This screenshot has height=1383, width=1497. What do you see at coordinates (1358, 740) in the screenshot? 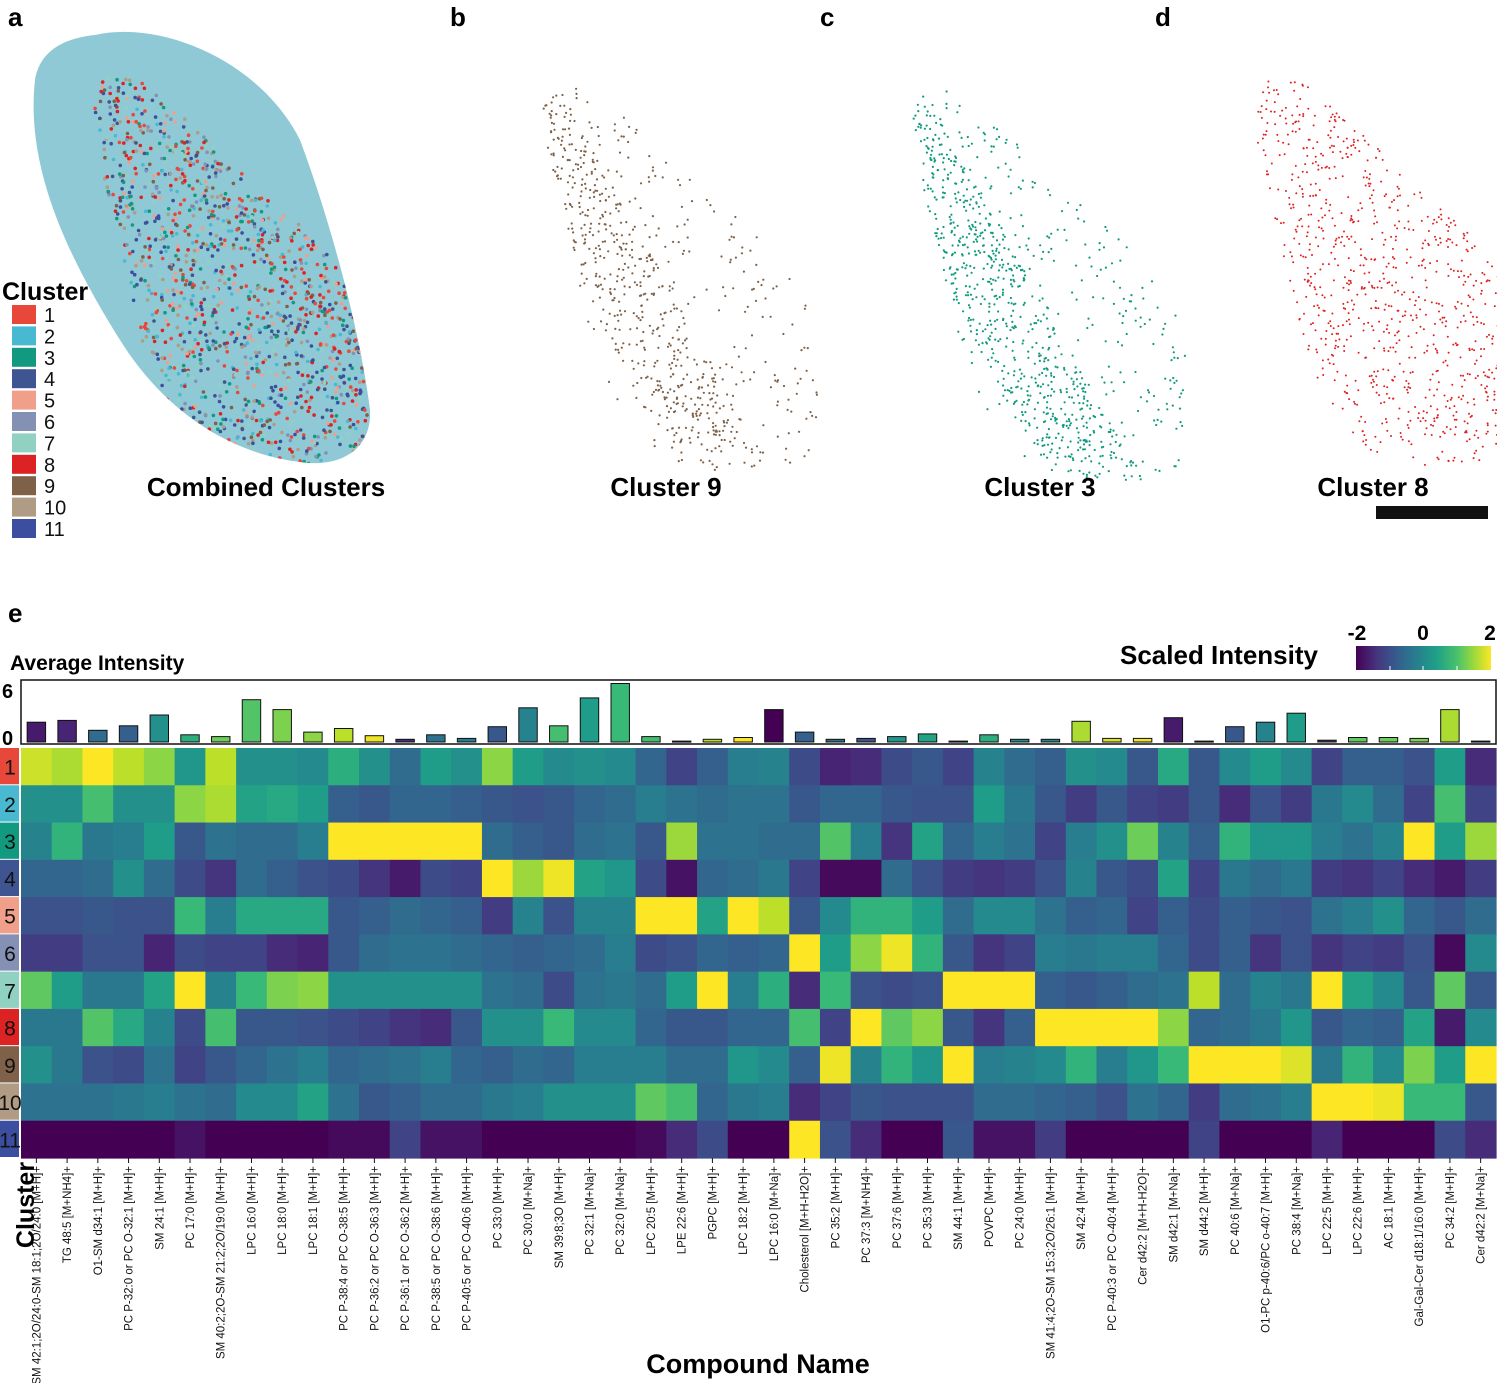
I see `average-intensity-bar` at bounding box center [1358, 740].